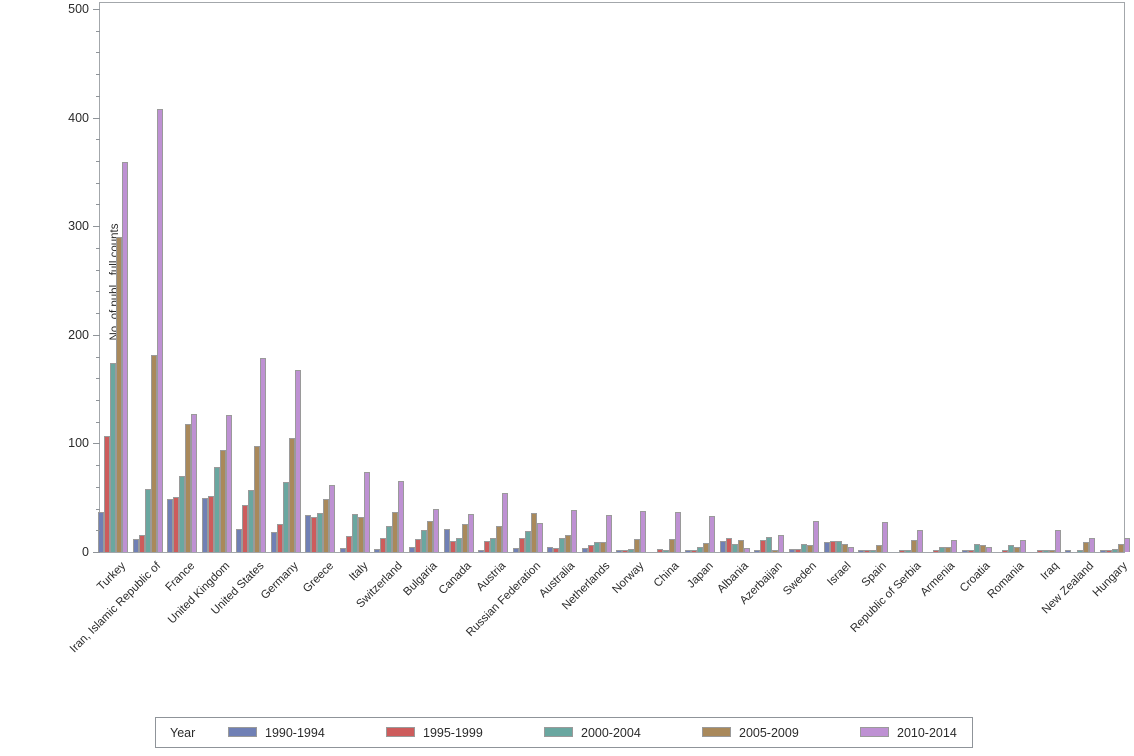  I want to click on bar-group-russian-federation, so click(527, 277).